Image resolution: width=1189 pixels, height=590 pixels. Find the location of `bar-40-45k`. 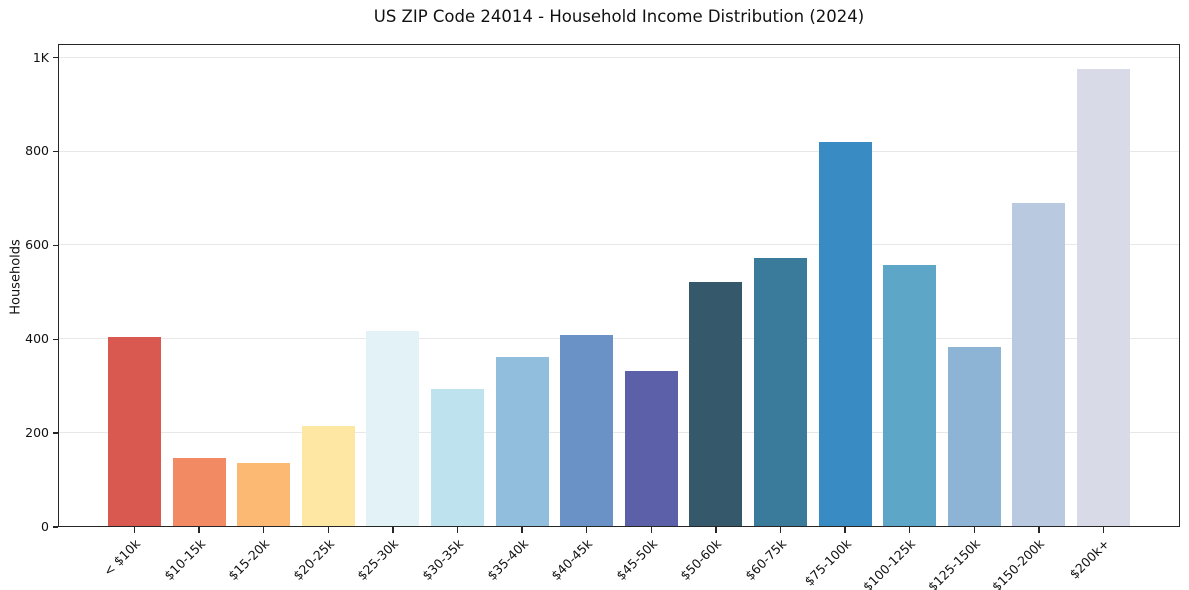

bar-40-45k is located at coordinates (587, 430).